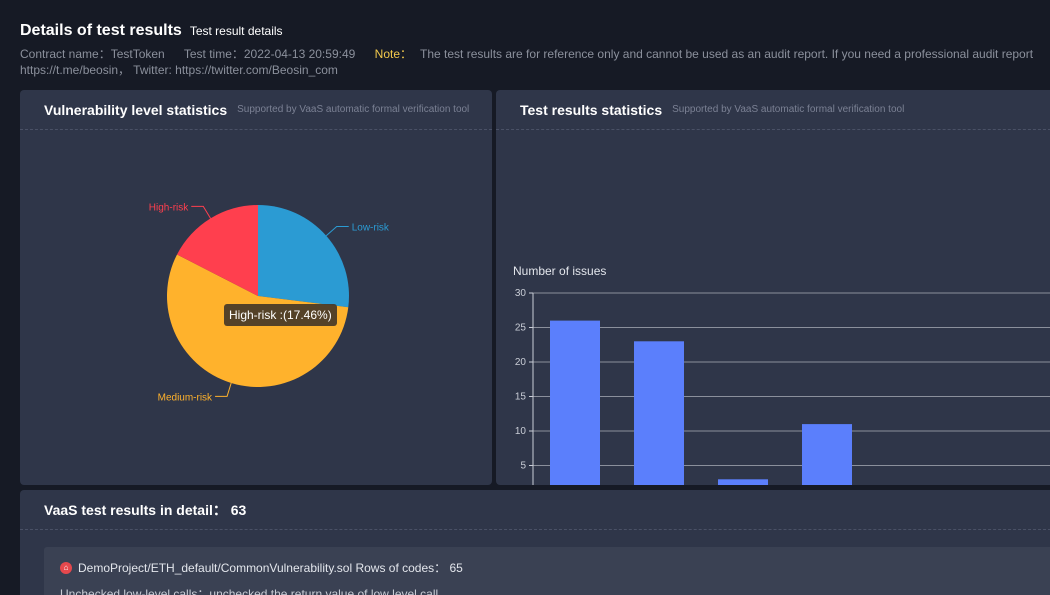 This screenshot has width=1050, height=595. I want to click on panel-title: VaaS test results in detail： 63, so click(145, 509).